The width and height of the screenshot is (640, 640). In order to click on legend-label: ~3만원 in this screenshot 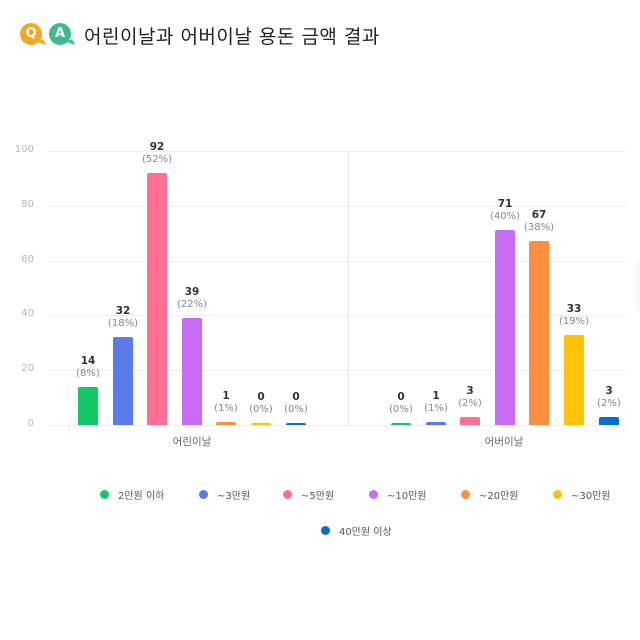, I will do `click(234, 496)`.